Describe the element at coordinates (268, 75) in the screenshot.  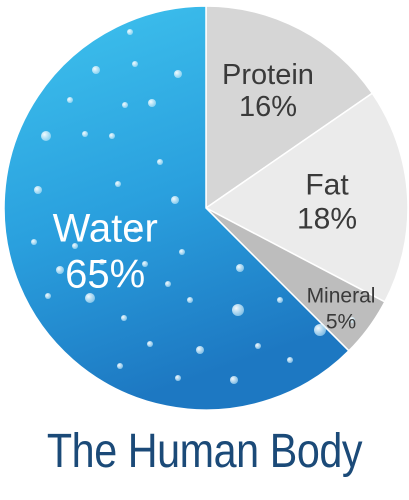
I see `slice-label-protein: Protein` at that location.